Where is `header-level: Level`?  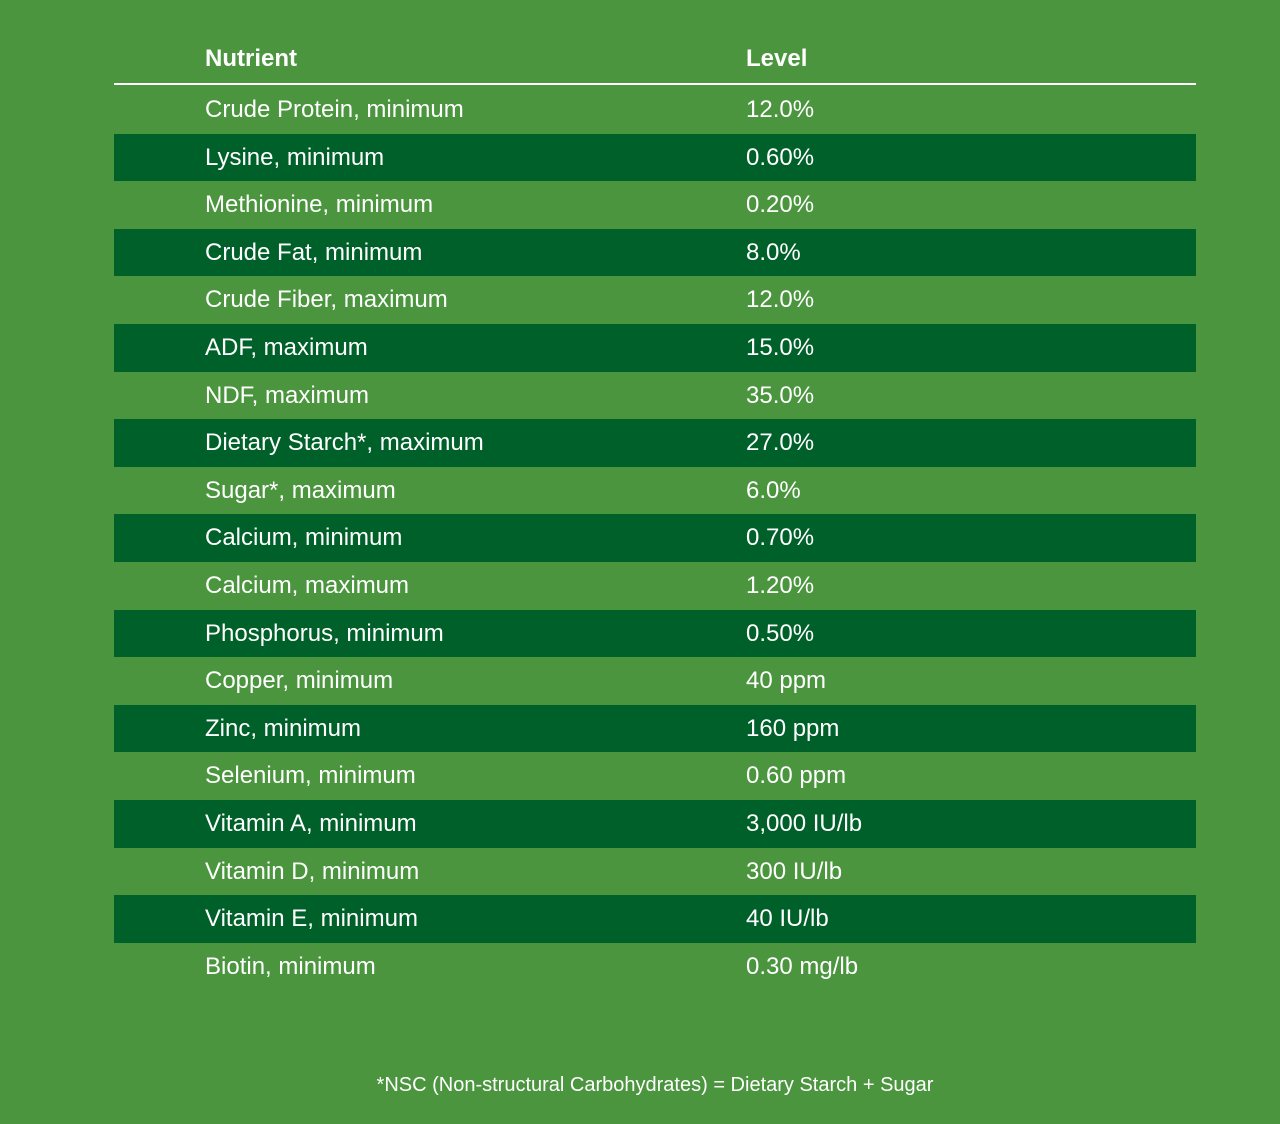
header-level: Level is located at coordinates (777, 58).